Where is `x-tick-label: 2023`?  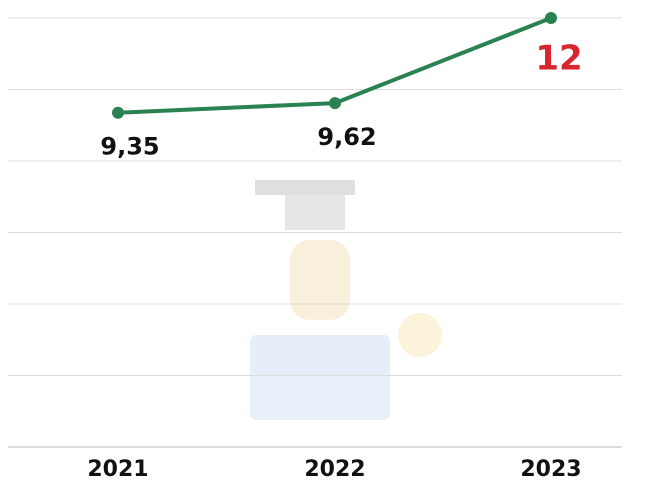 x-tick-label: 2023 is located at coordinates (550, 469).